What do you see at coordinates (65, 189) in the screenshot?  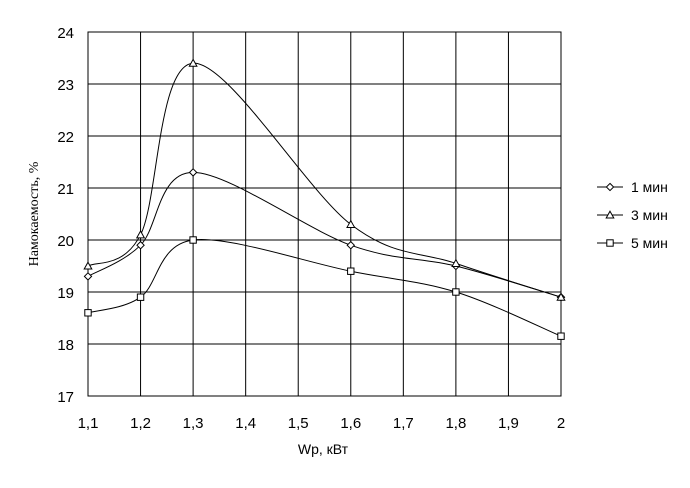 I see `y-tick-label: 21` at bounding box center [65, 189].